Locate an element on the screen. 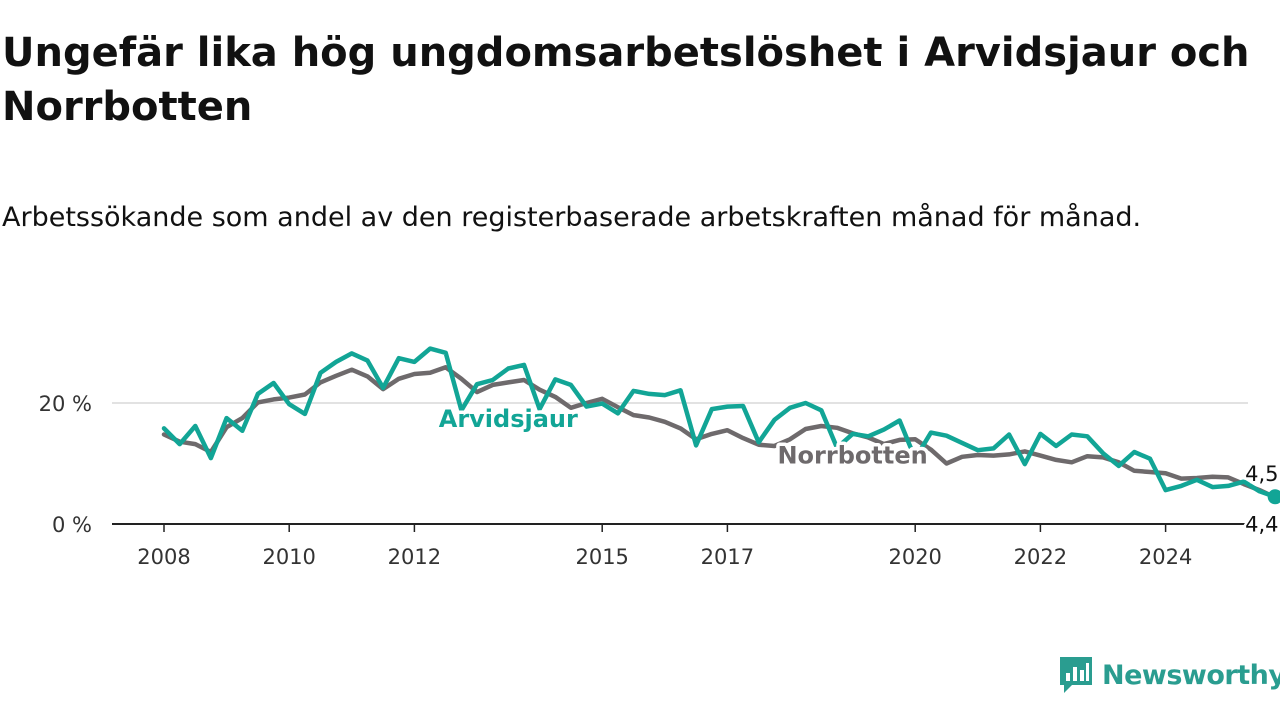 This screenshot has height=720, width=1280. y-tick-label: 0 % is located at coordinates (72, 525).